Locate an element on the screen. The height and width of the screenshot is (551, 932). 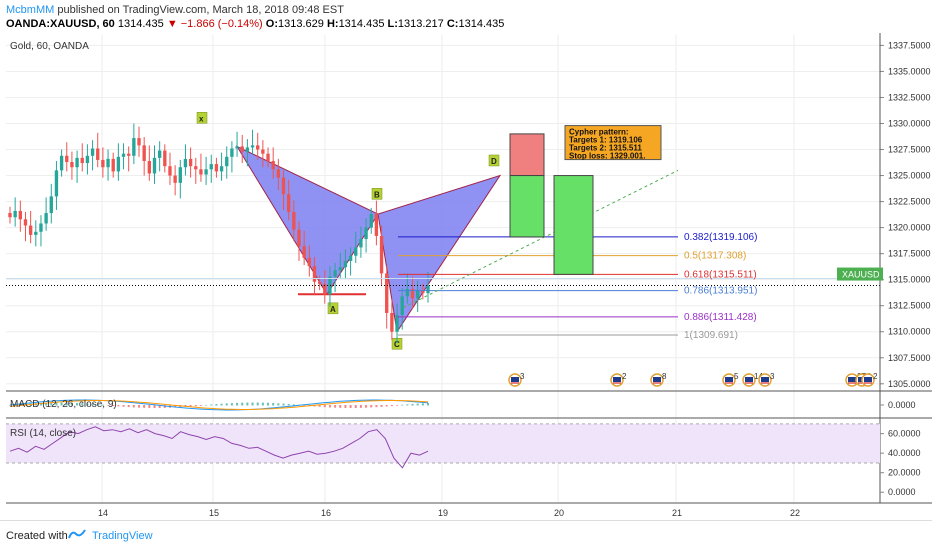
rsi-tick-label: 0.0000 is located at coordinates (902, 492).